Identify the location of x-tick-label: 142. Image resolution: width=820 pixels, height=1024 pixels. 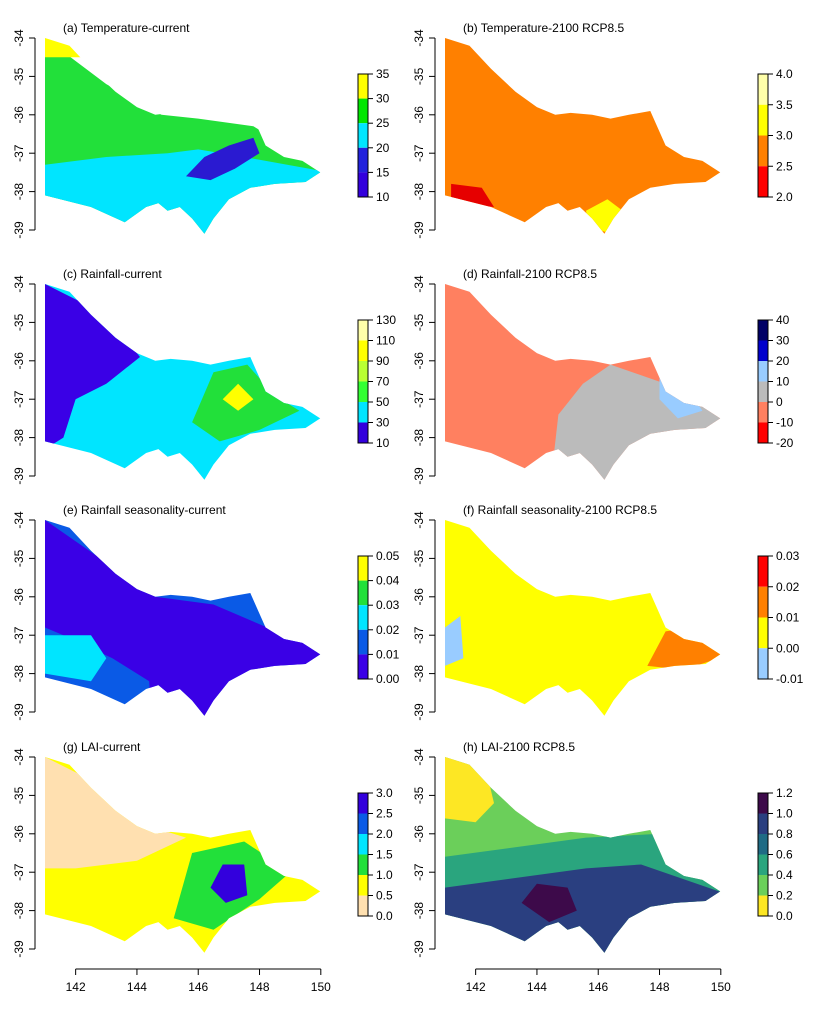
(476, 987).